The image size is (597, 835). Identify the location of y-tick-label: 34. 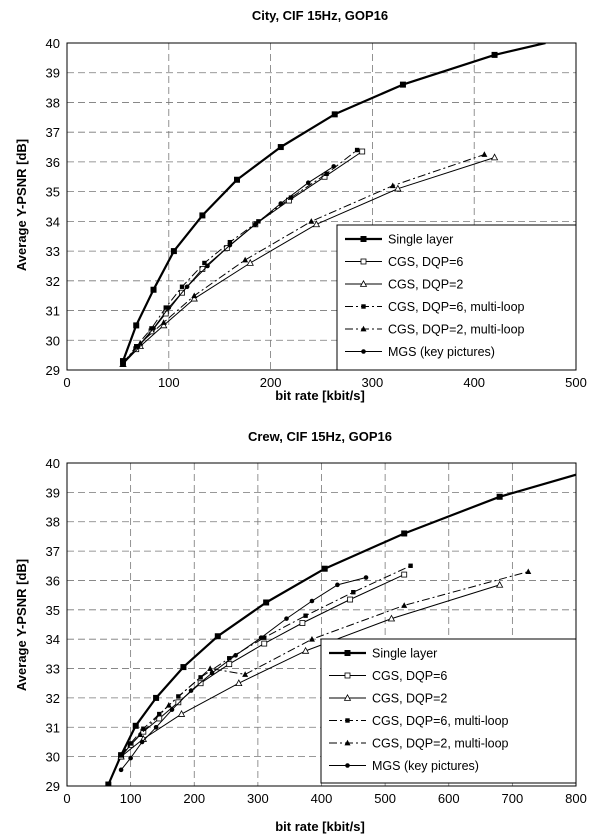
(53, 221).